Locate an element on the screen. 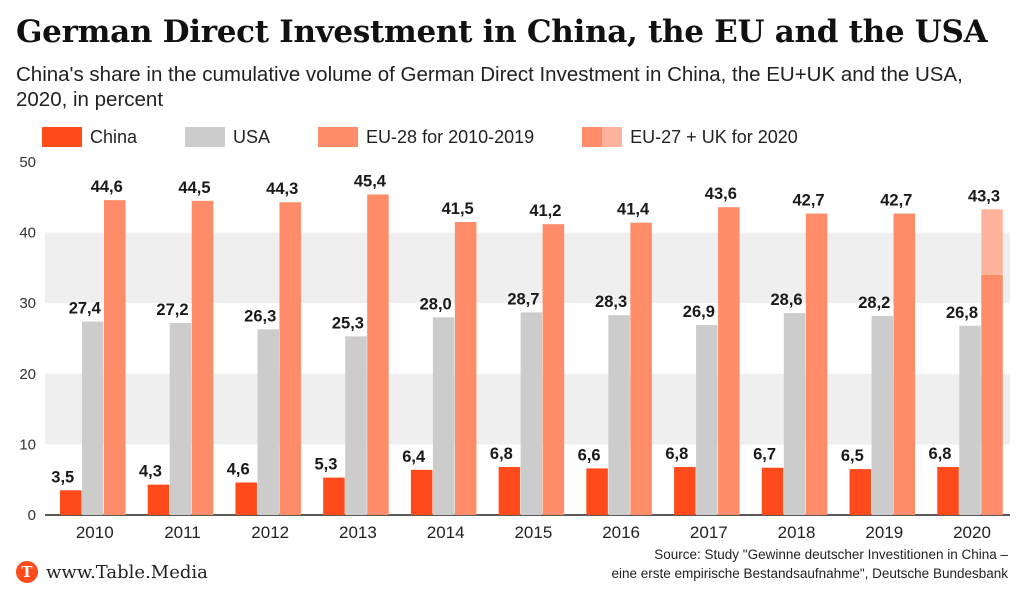 This screenshot has height=597, width=1024. legend-swatch-china is located at coordinates (62, 137).